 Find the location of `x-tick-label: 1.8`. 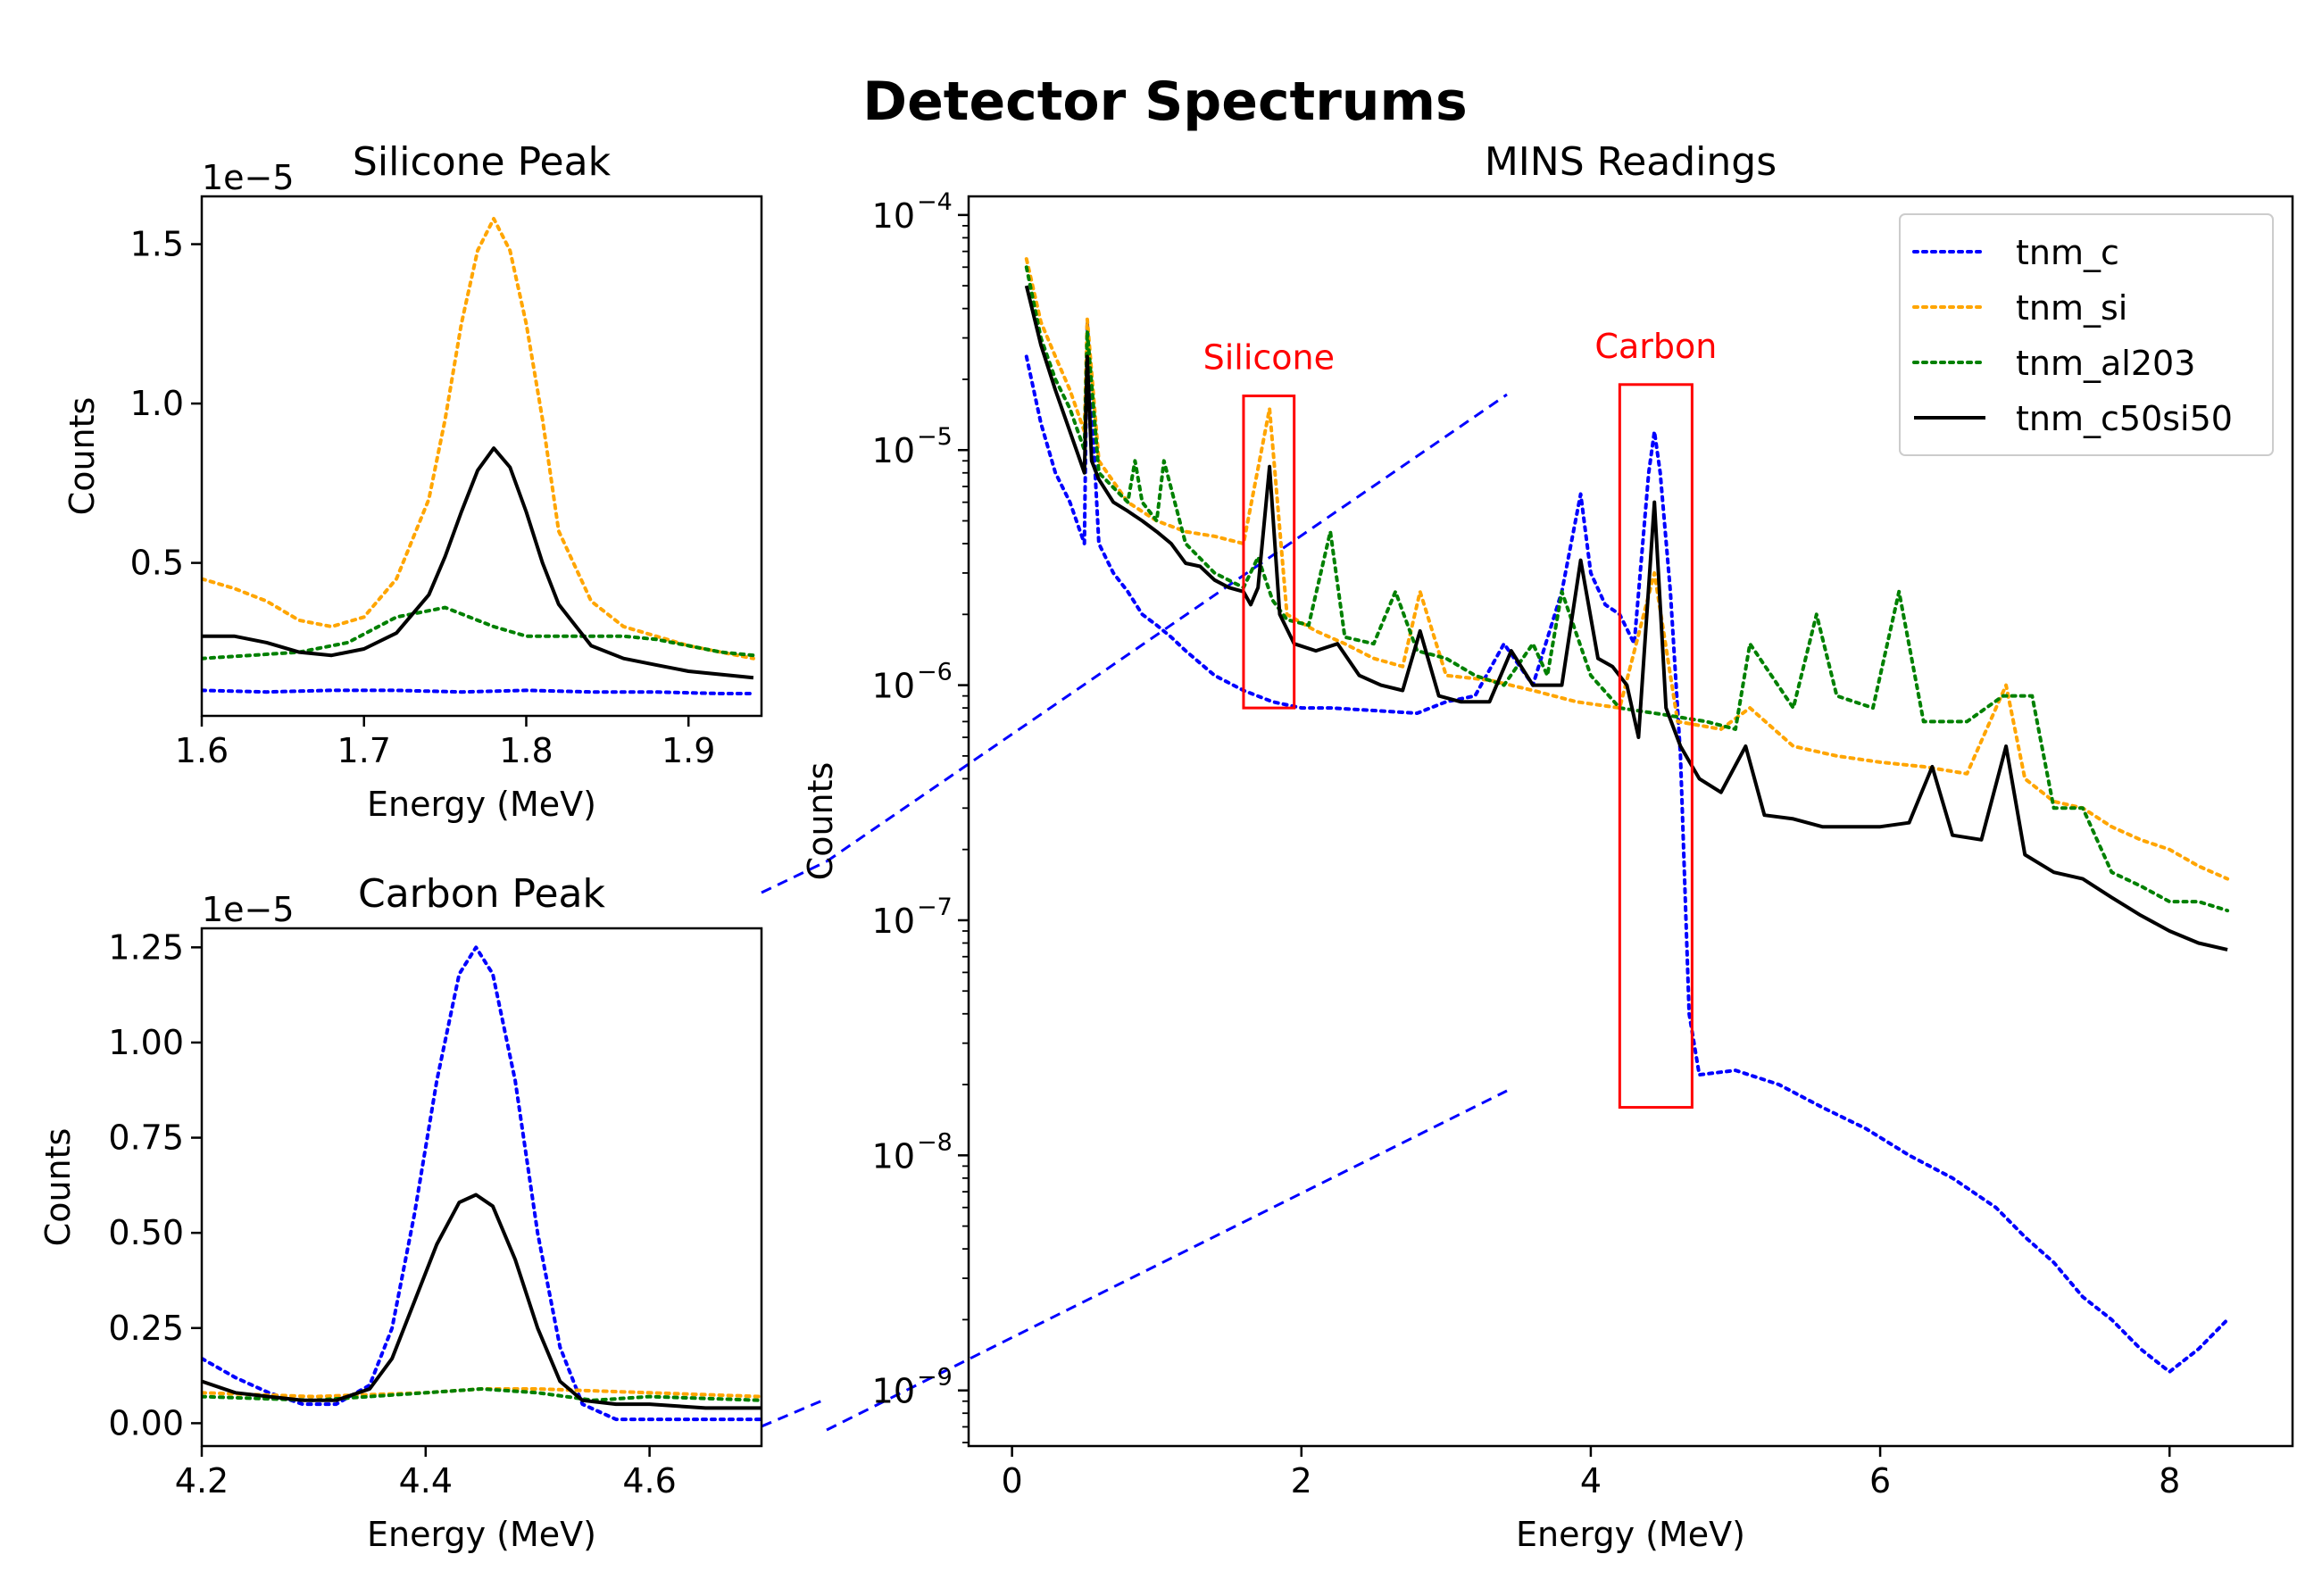

x-tick-label: 1.8 is located at coordinates (526, 751).